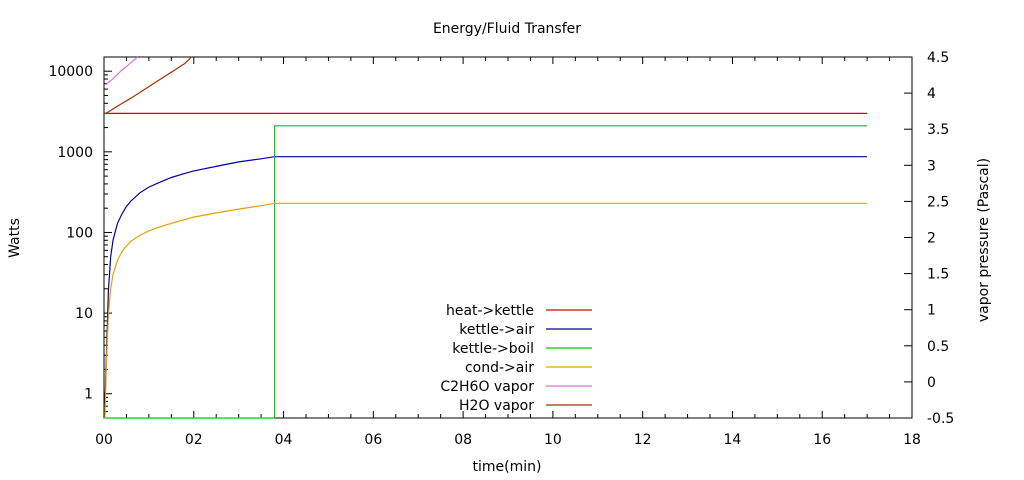  Describe the element at coordinates (938, 130) in the screenshot. I see `y2-tick-label: 3.5` at that location.